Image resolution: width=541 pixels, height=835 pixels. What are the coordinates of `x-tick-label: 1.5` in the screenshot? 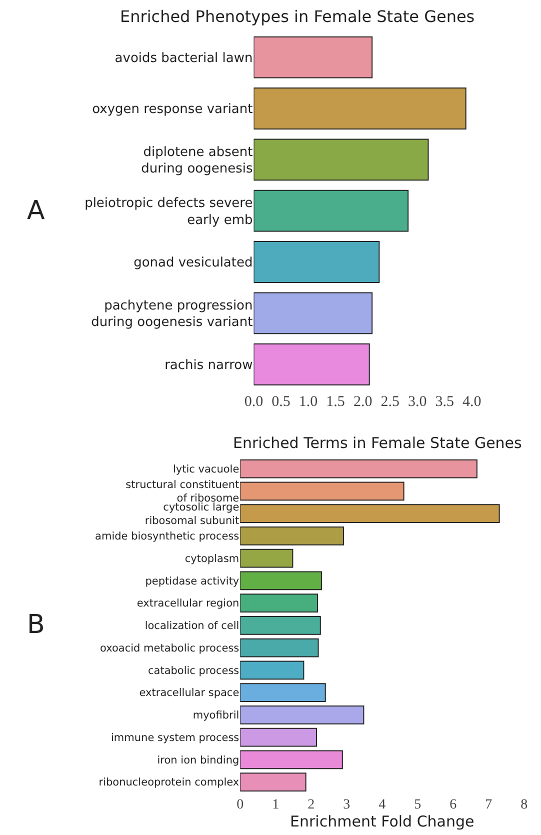 It's located at (335, 402).